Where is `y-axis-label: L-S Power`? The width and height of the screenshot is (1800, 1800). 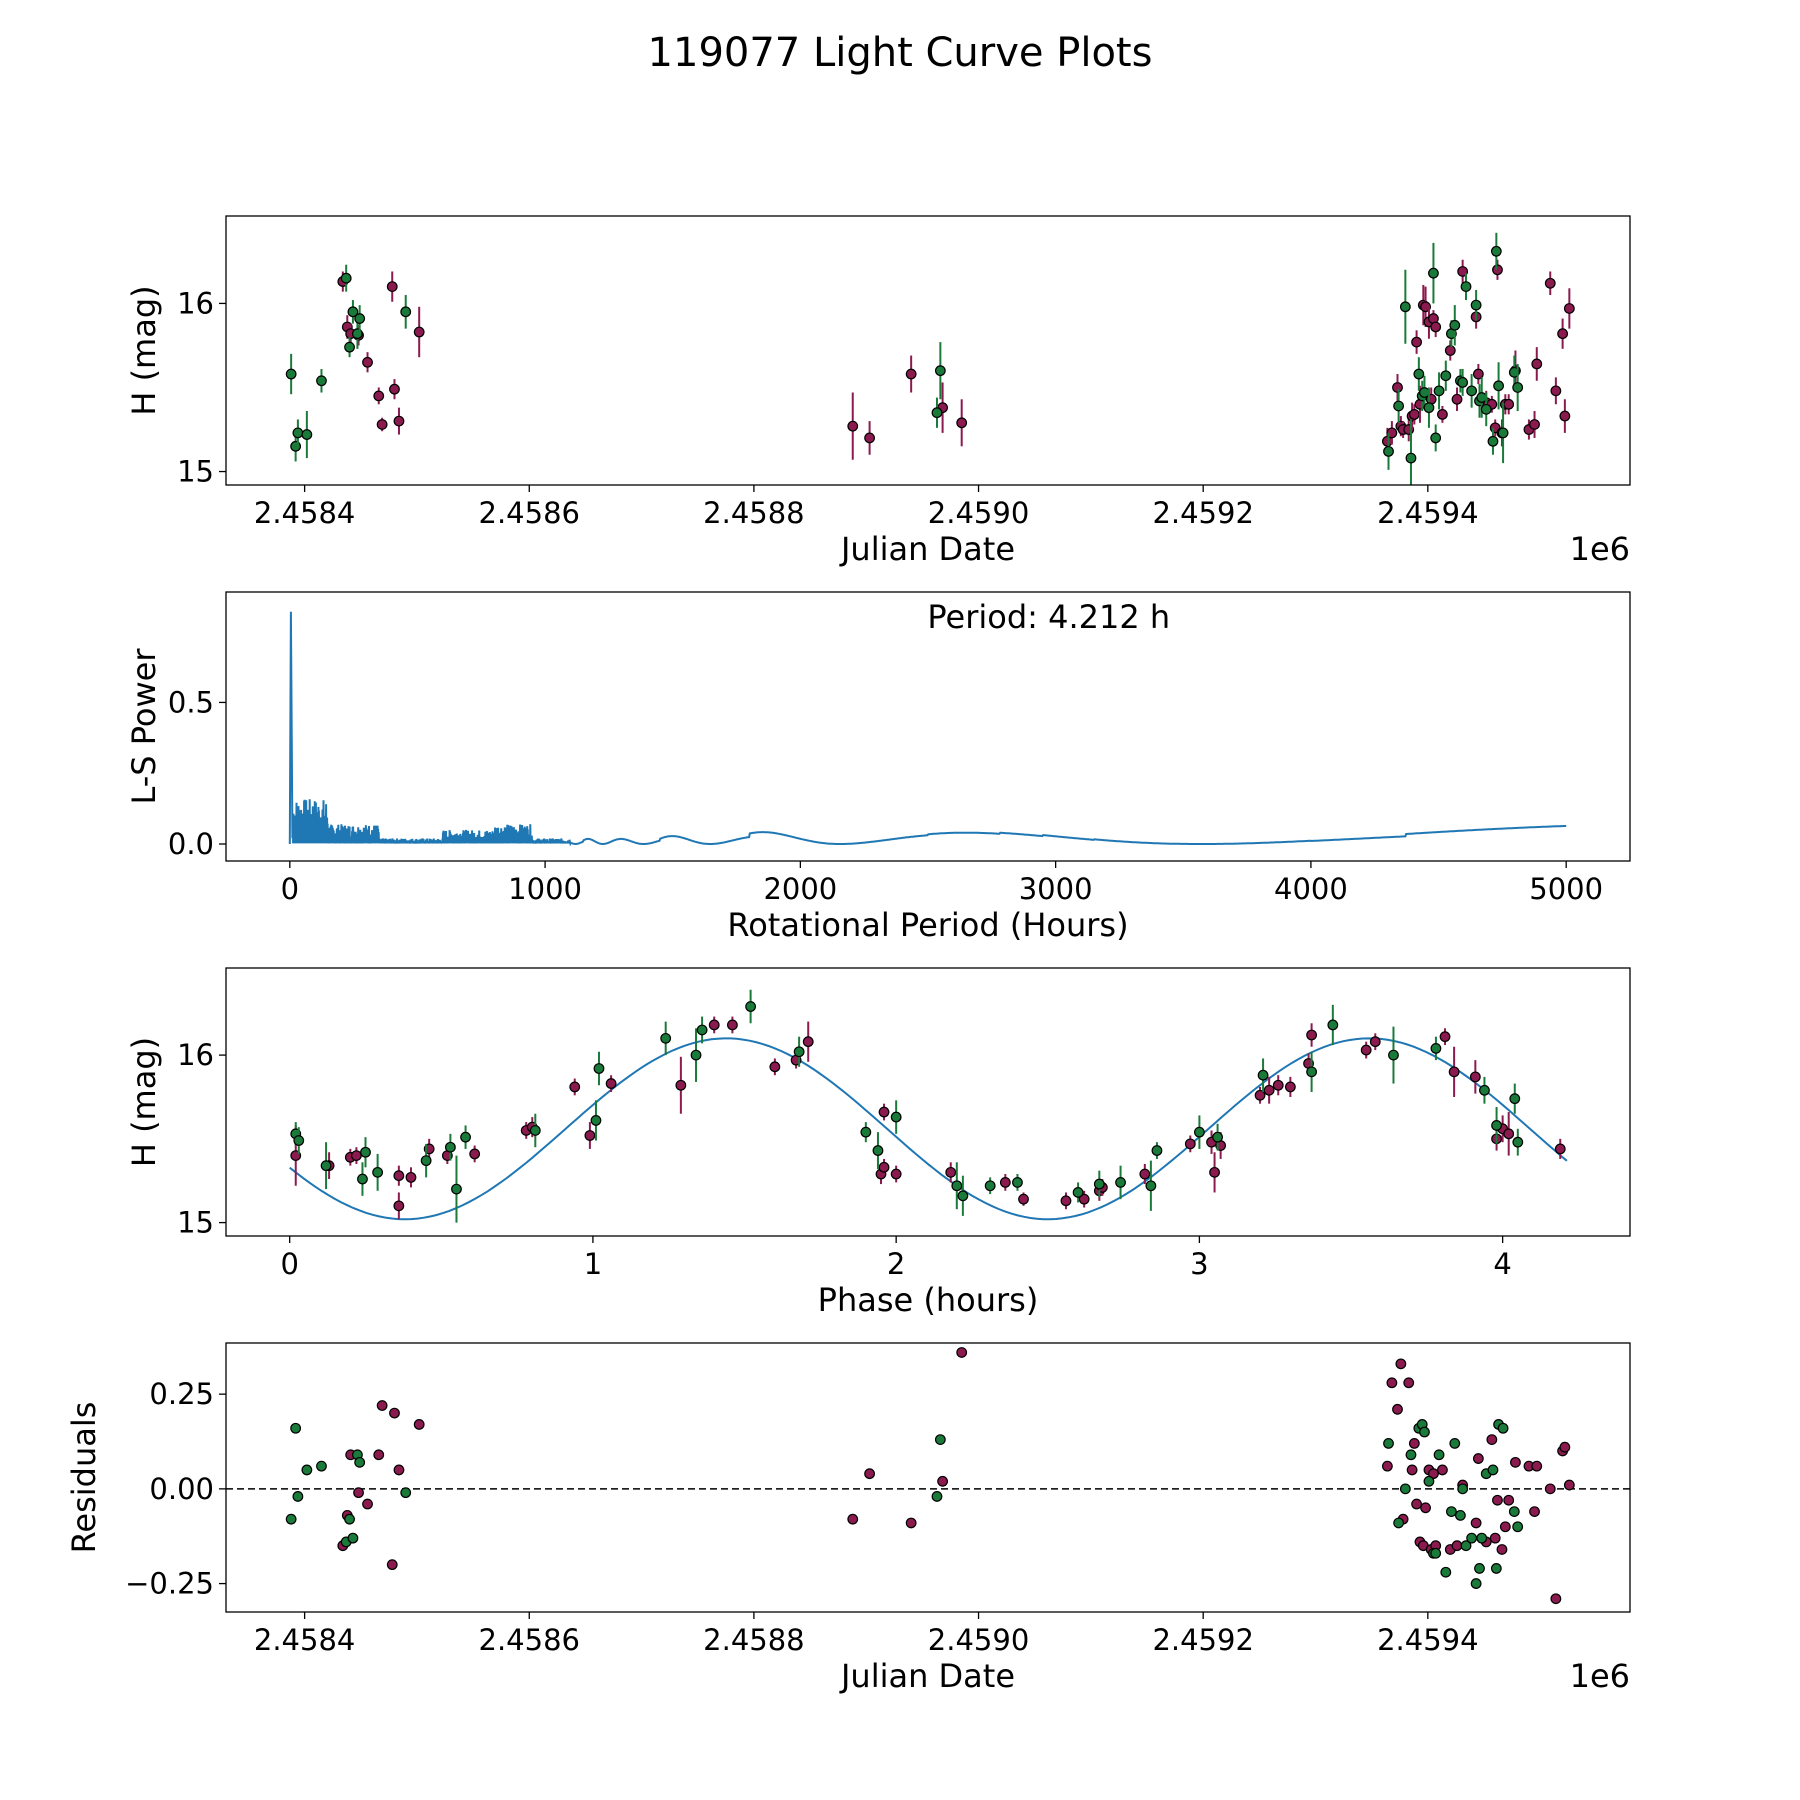 y-axis-label: L-S Power is located at coordinates (144, 726).